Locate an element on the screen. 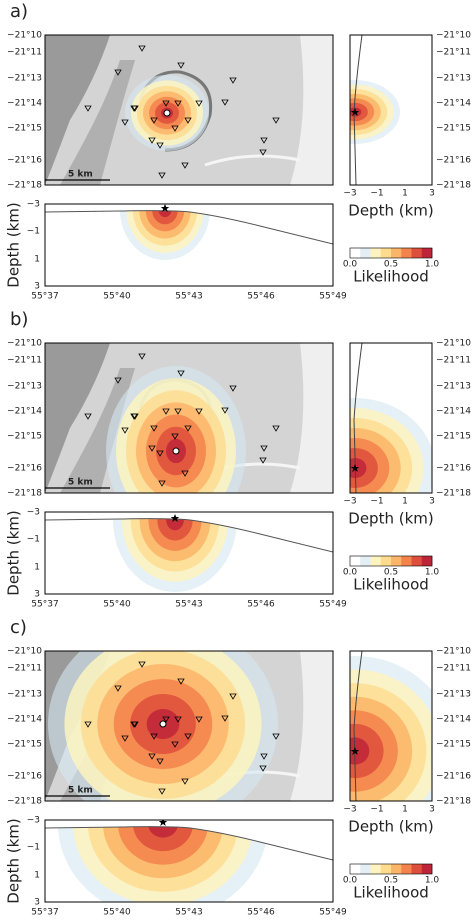  lat-tick-label: −21°15 is located at coordinates (453, 437).